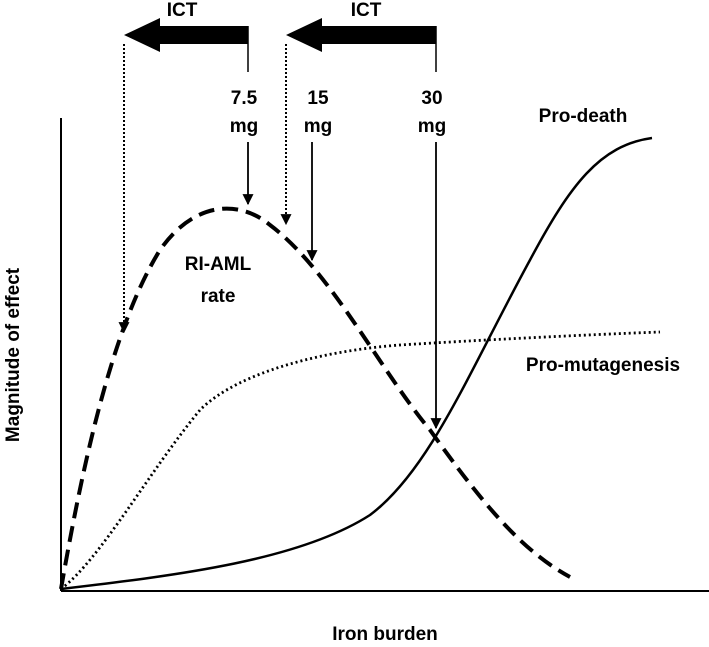  What do you see at coordinates (318, 98) in the screenshot?
I see `dose-mid-value: 15` at bounding box center [318, 98].